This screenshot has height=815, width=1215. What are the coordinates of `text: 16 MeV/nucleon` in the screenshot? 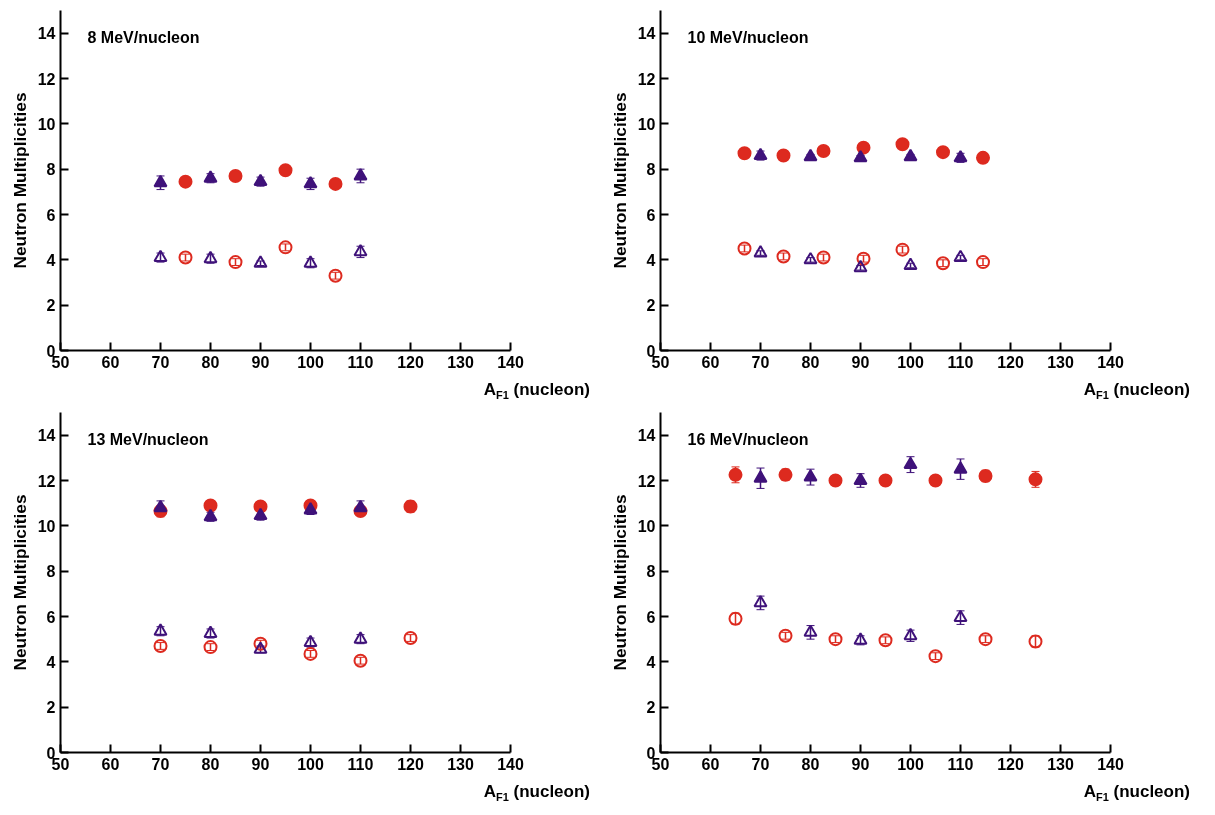 It's located at (748, 440).